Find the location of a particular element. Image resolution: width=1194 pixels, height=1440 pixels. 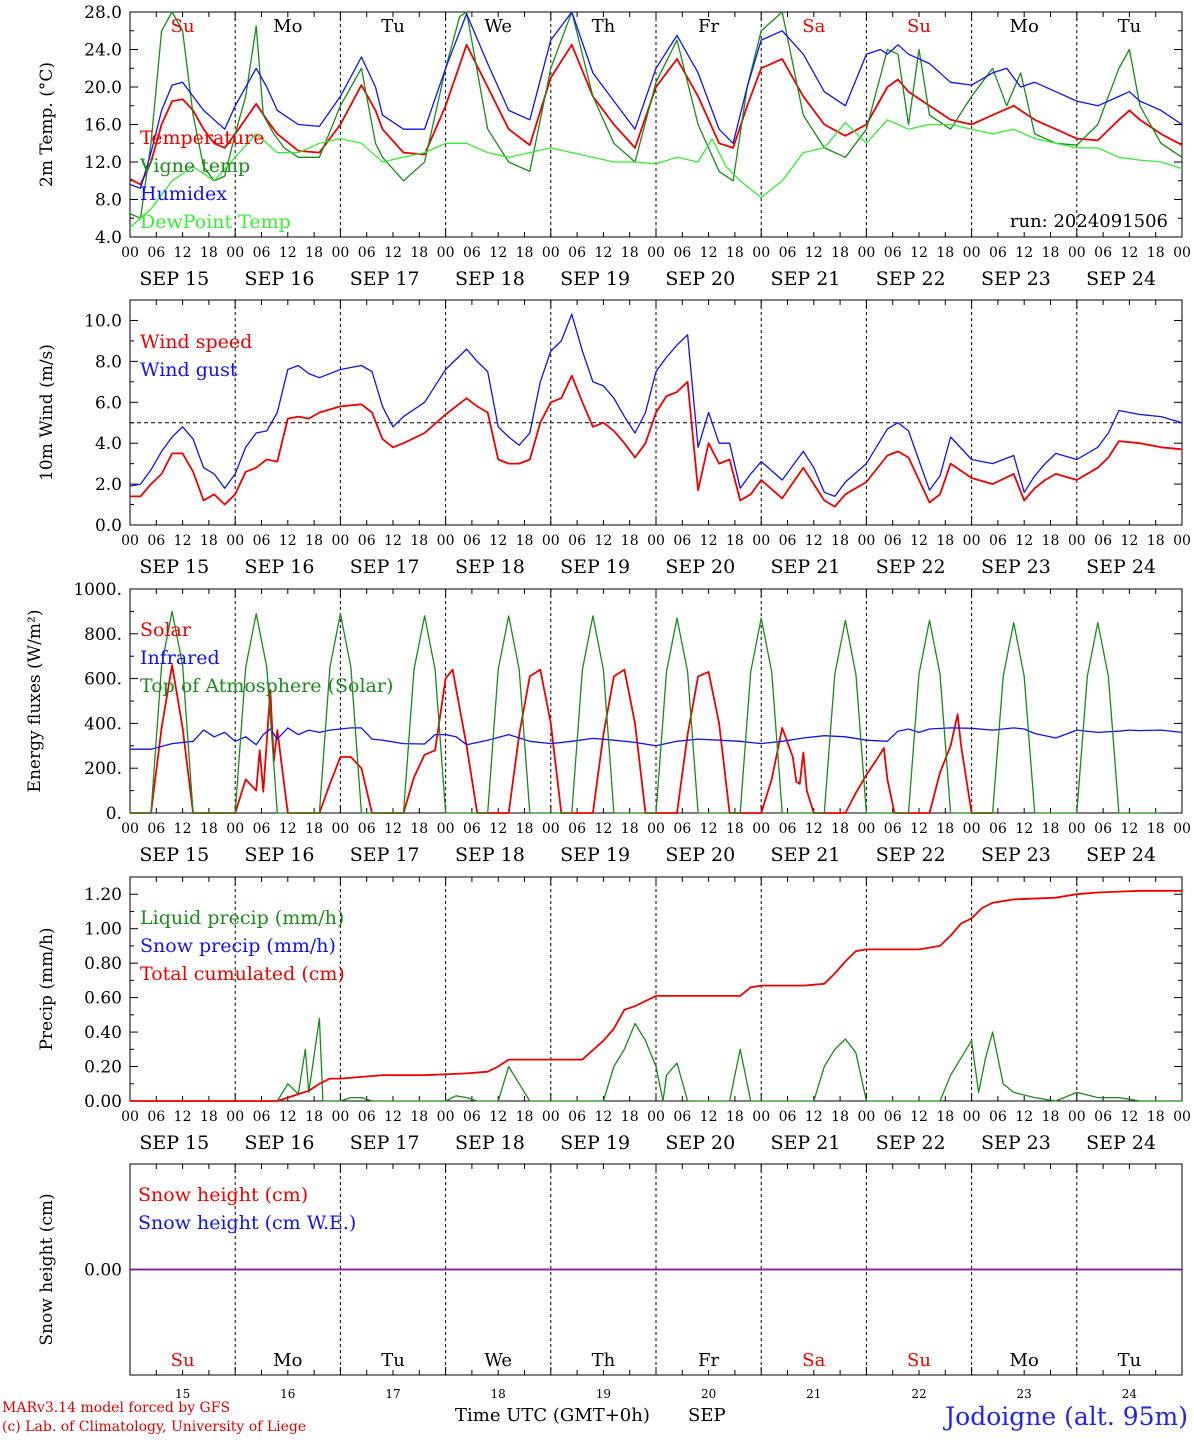

y-axis-label: Energy fluxes (W/m²) is located at coordinates (35, 701).